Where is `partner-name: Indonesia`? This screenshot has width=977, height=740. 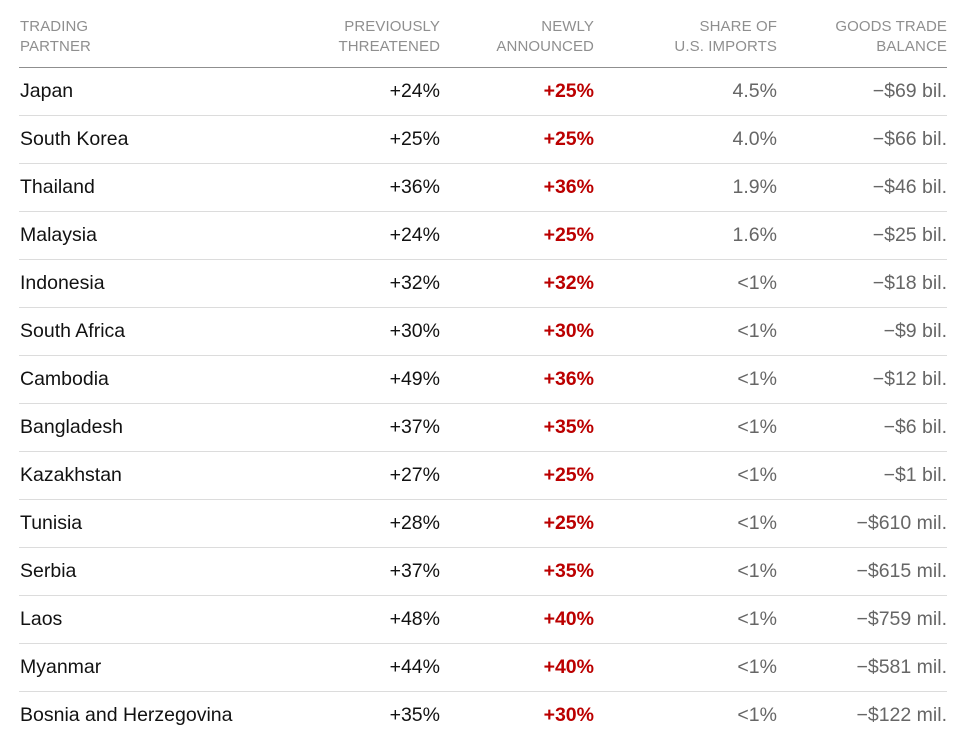 partner-name: Indonesia is located at coordinates (62, 283).